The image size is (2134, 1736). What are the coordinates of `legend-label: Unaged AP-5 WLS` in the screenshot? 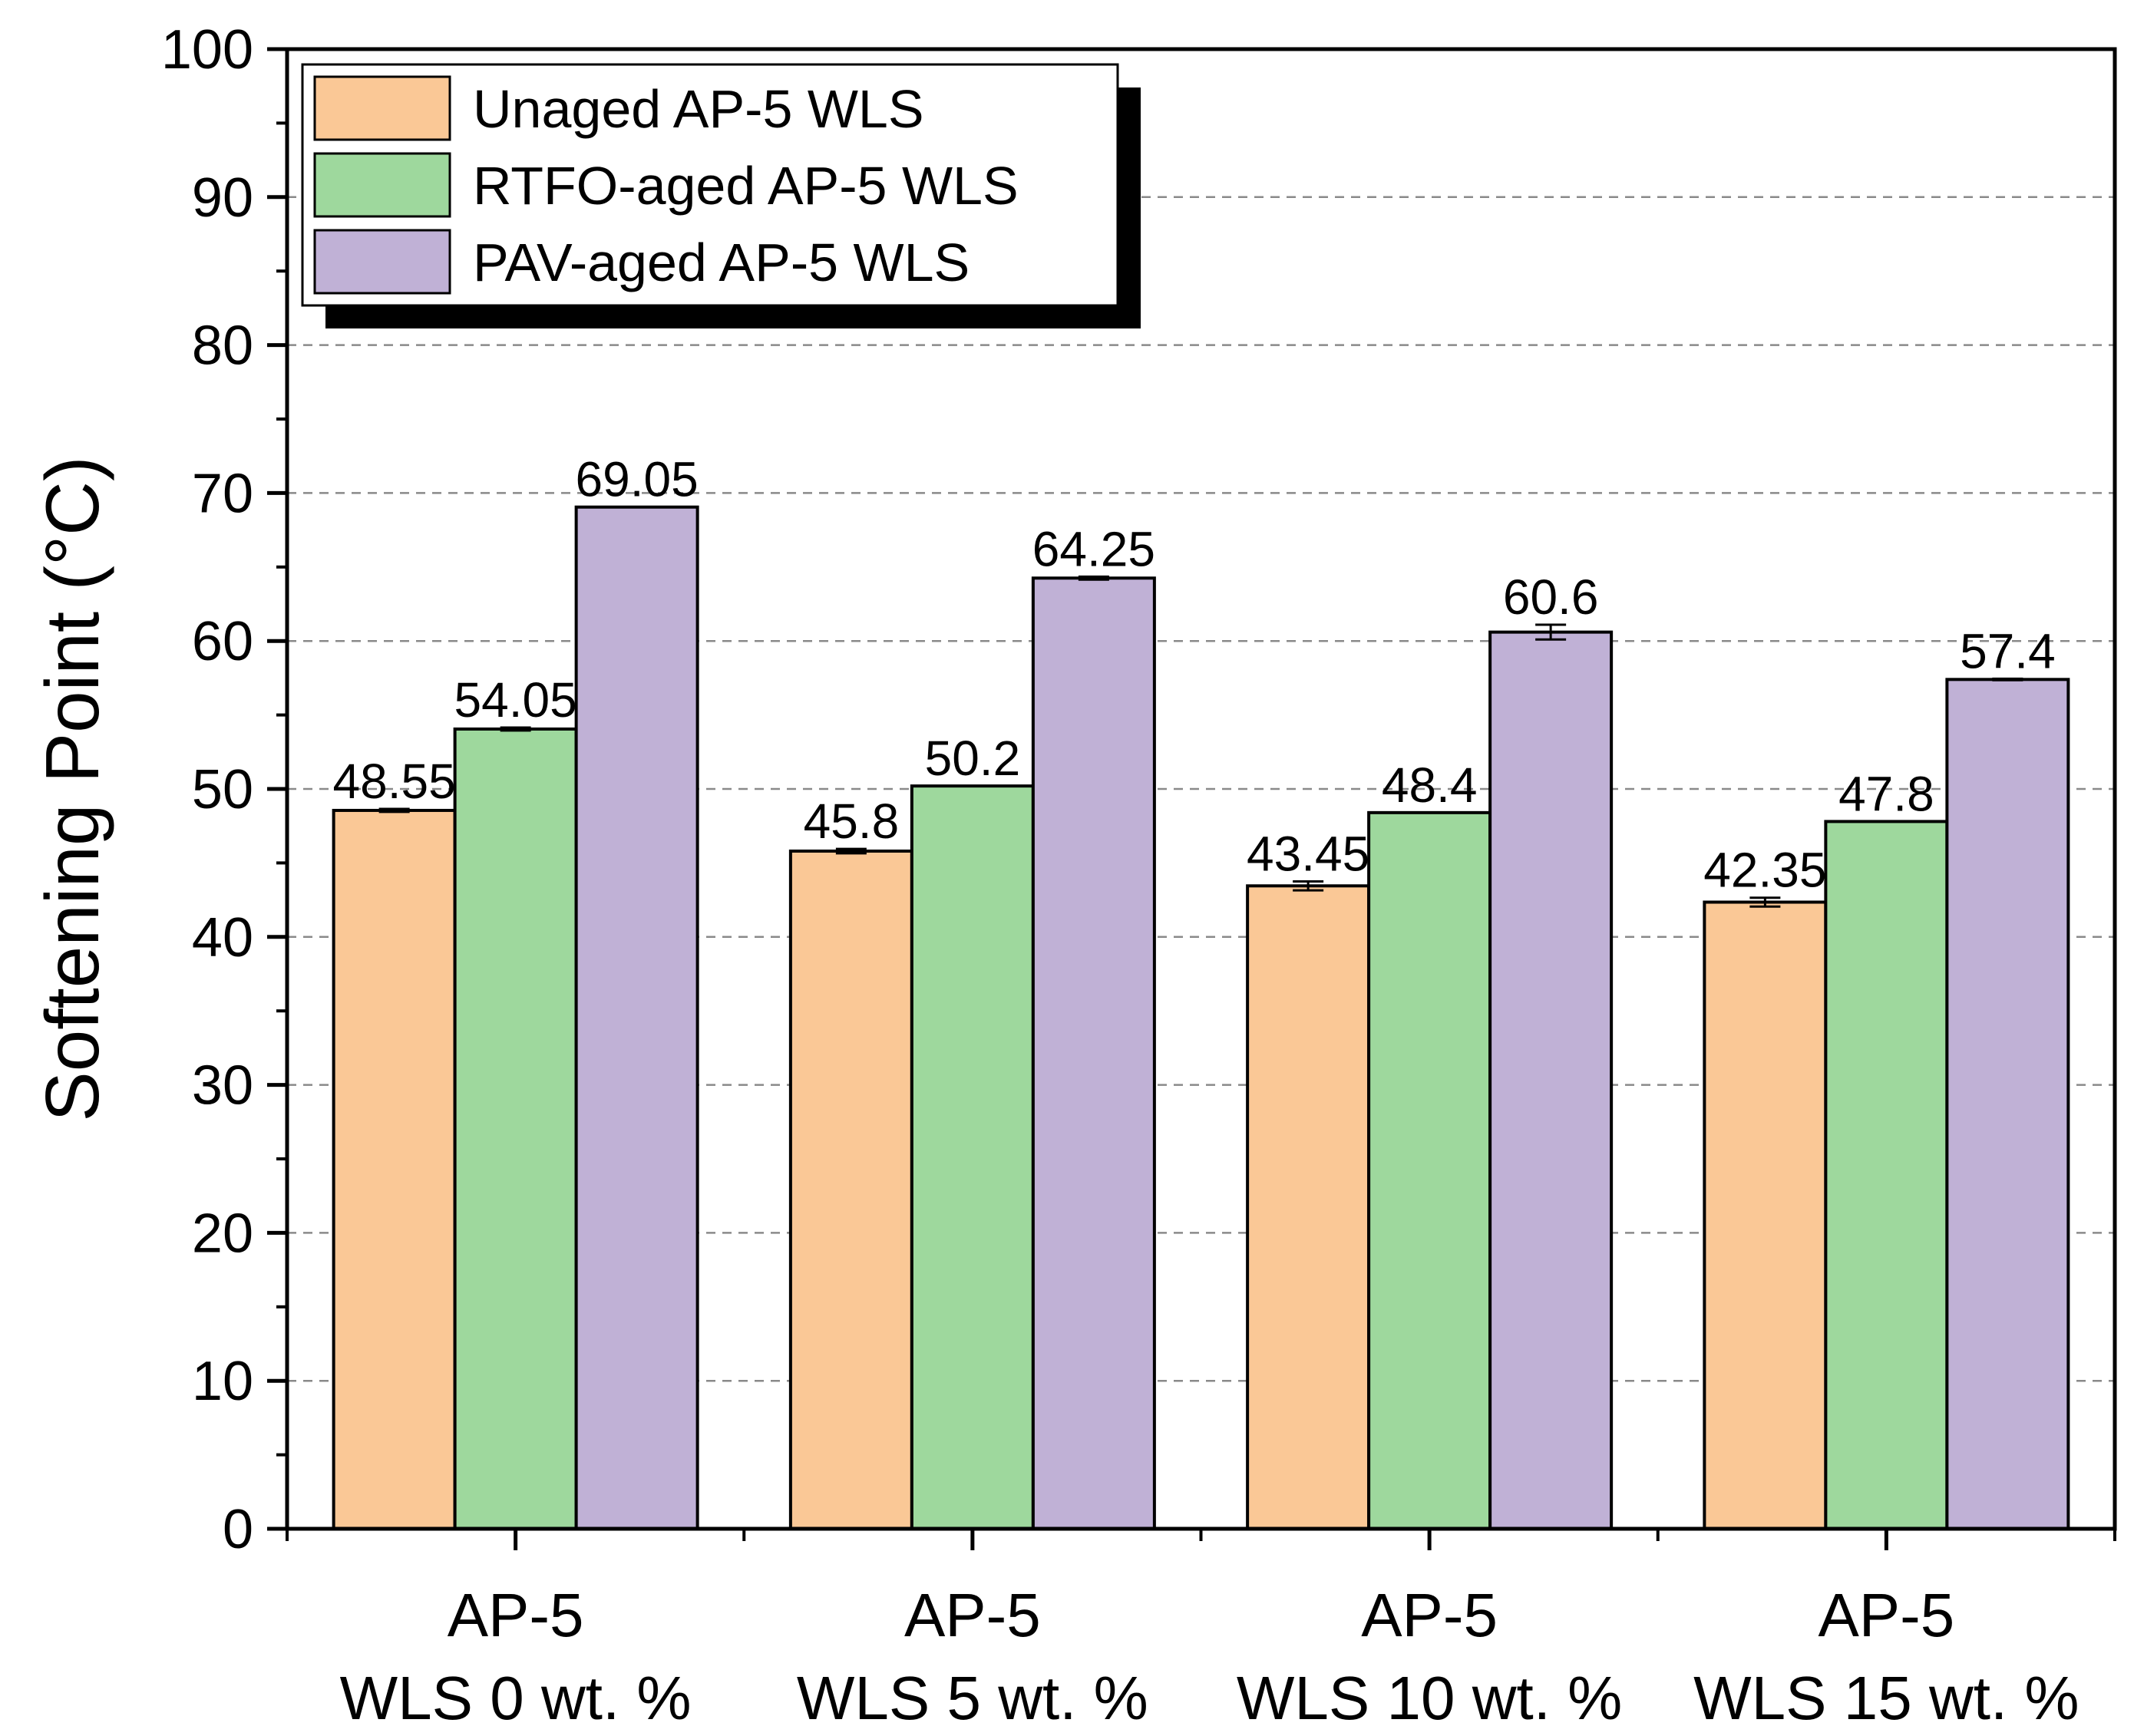 It's located at (698, 109).